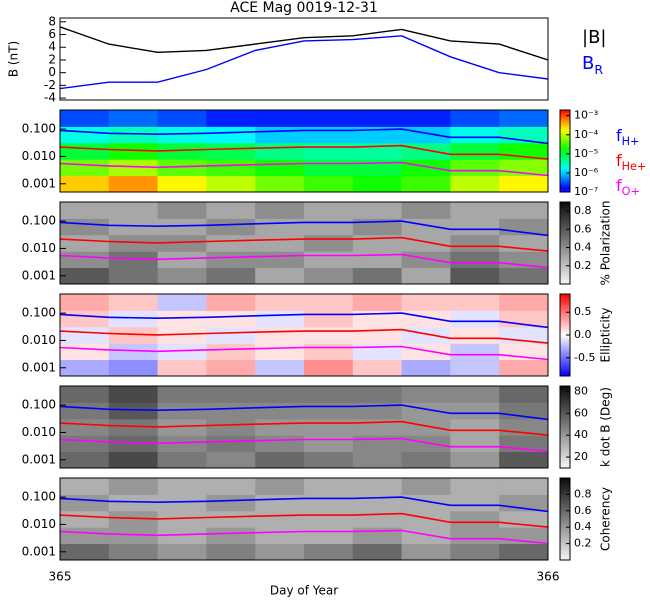 This screenshot has height=600, width=650. I want to click on y-tick-label: -2, so click(50, 85).